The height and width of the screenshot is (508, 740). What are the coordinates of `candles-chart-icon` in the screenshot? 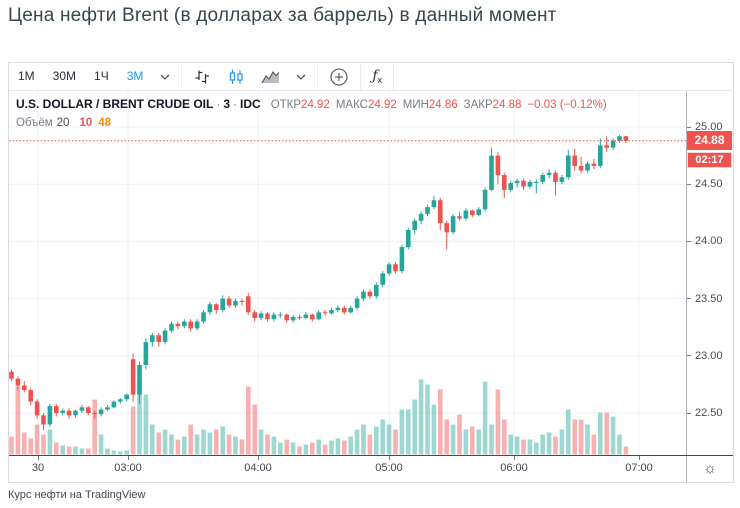 It's located at (236, 76).